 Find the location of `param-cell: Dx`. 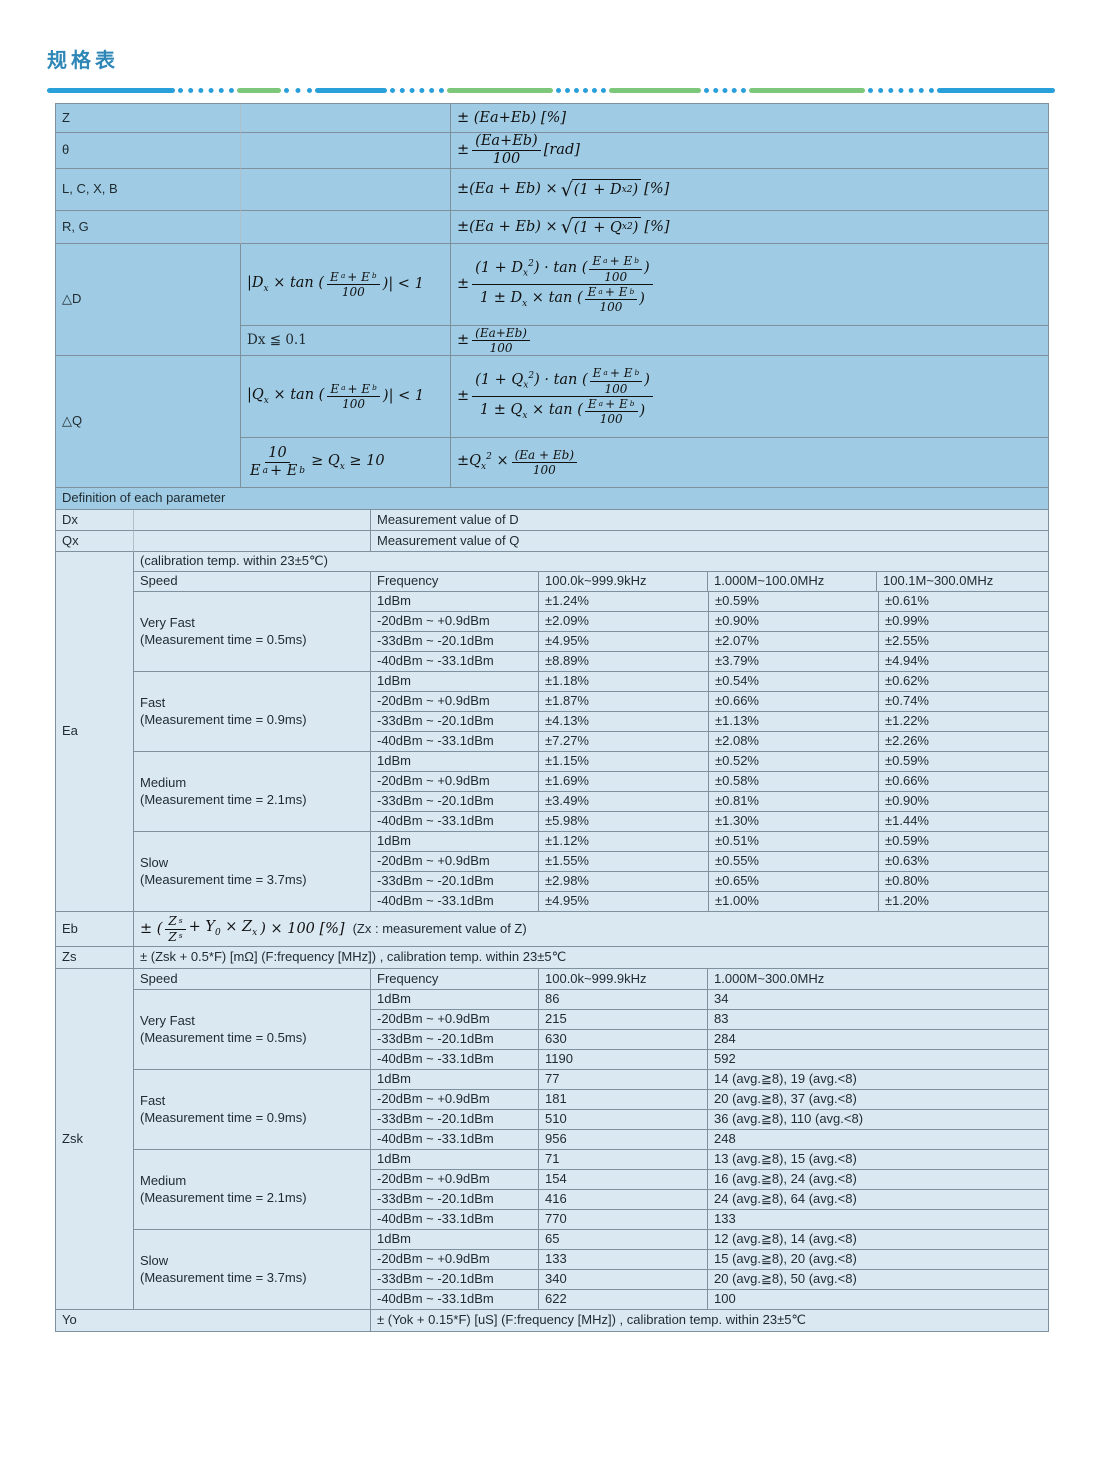

param-cell: Dx is located at coordinates (95, 520).